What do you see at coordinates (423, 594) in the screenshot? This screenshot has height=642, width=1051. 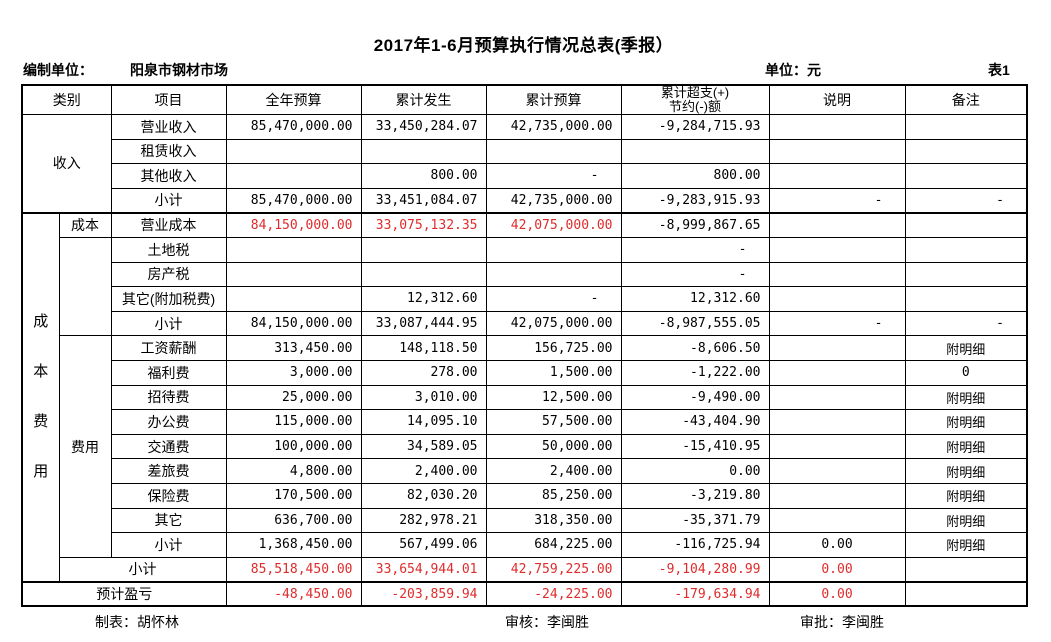 I see `value-cell: -203,859.94` at bounding box center [423, 594].